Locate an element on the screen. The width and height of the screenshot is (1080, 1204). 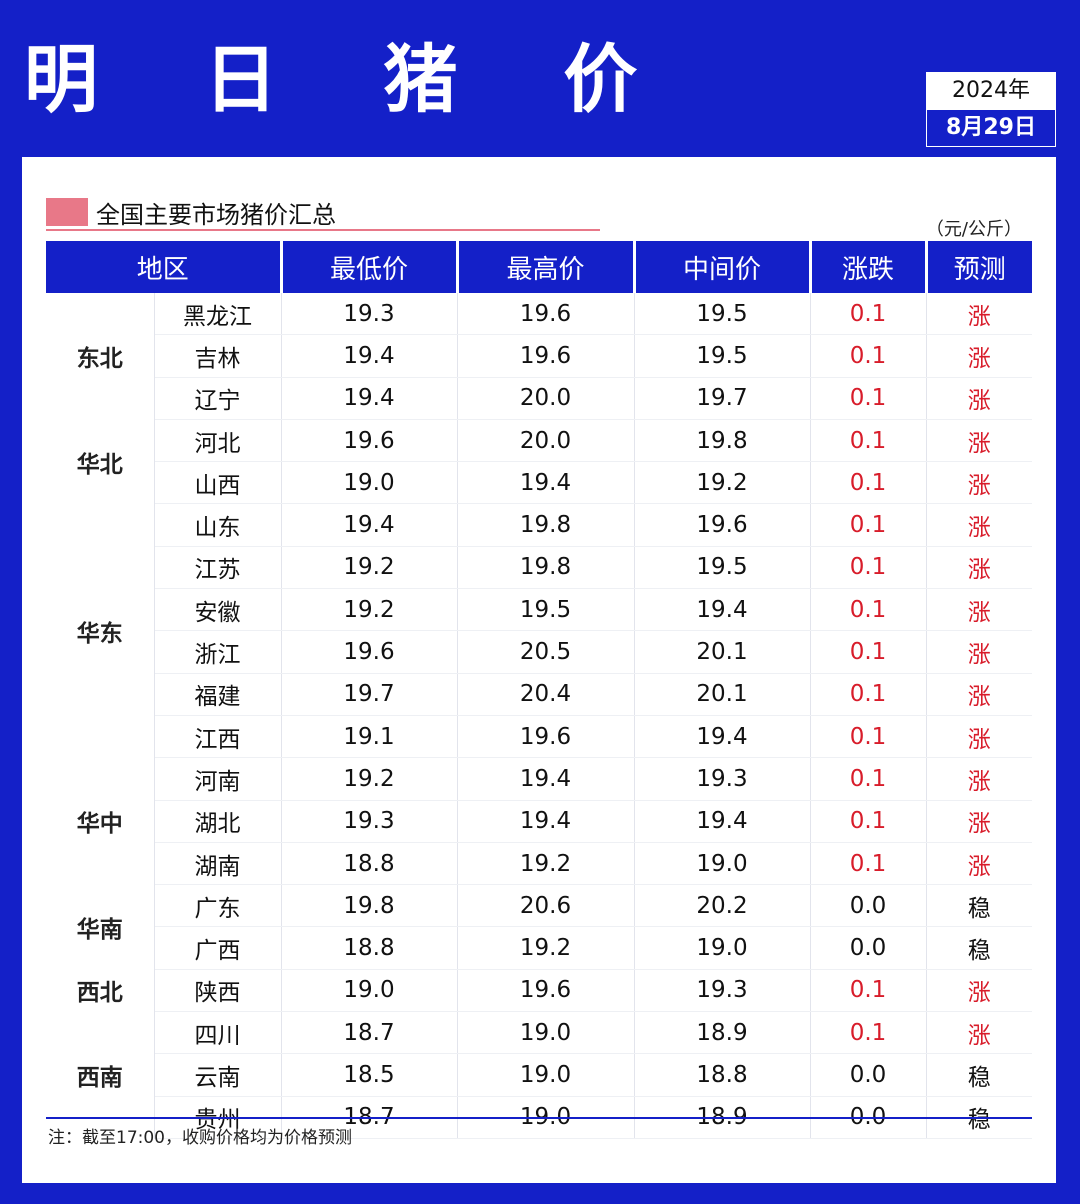
province-cell: 江西 is located at coordinates (218, 737).